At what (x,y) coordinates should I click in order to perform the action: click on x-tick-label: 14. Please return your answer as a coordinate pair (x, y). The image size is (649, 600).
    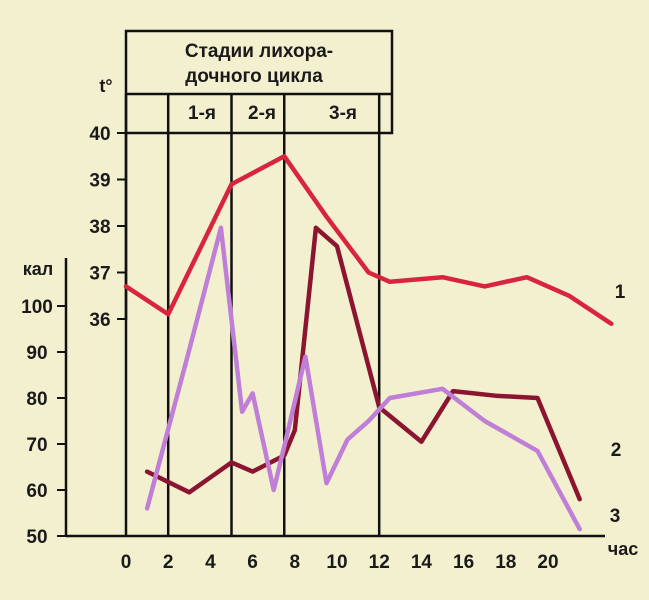
    Looking at the image, I should click on (422, 562).